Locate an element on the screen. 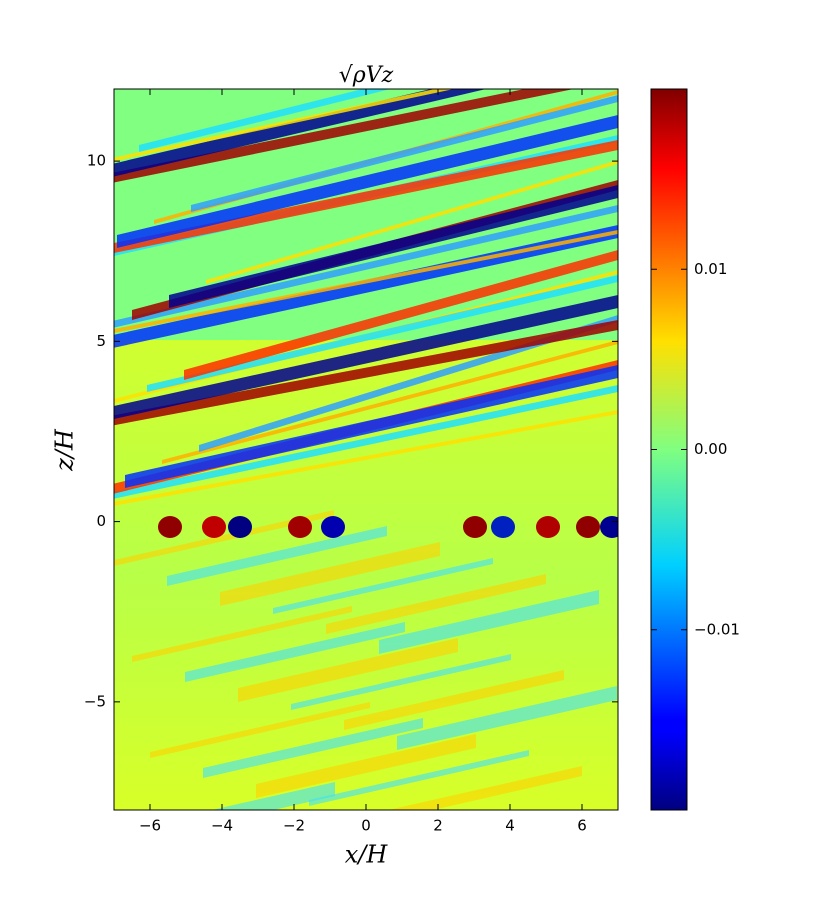  y-tick-label: 10 is located at coordinates (96, 161).